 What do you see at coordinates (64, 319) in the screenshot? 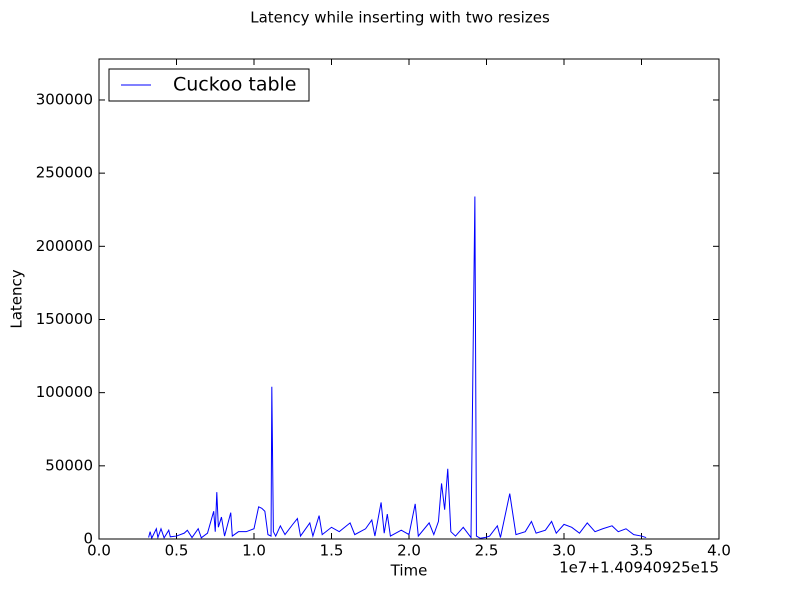
I see `y-tick-label: 150000` at bounding box center [64, 319].